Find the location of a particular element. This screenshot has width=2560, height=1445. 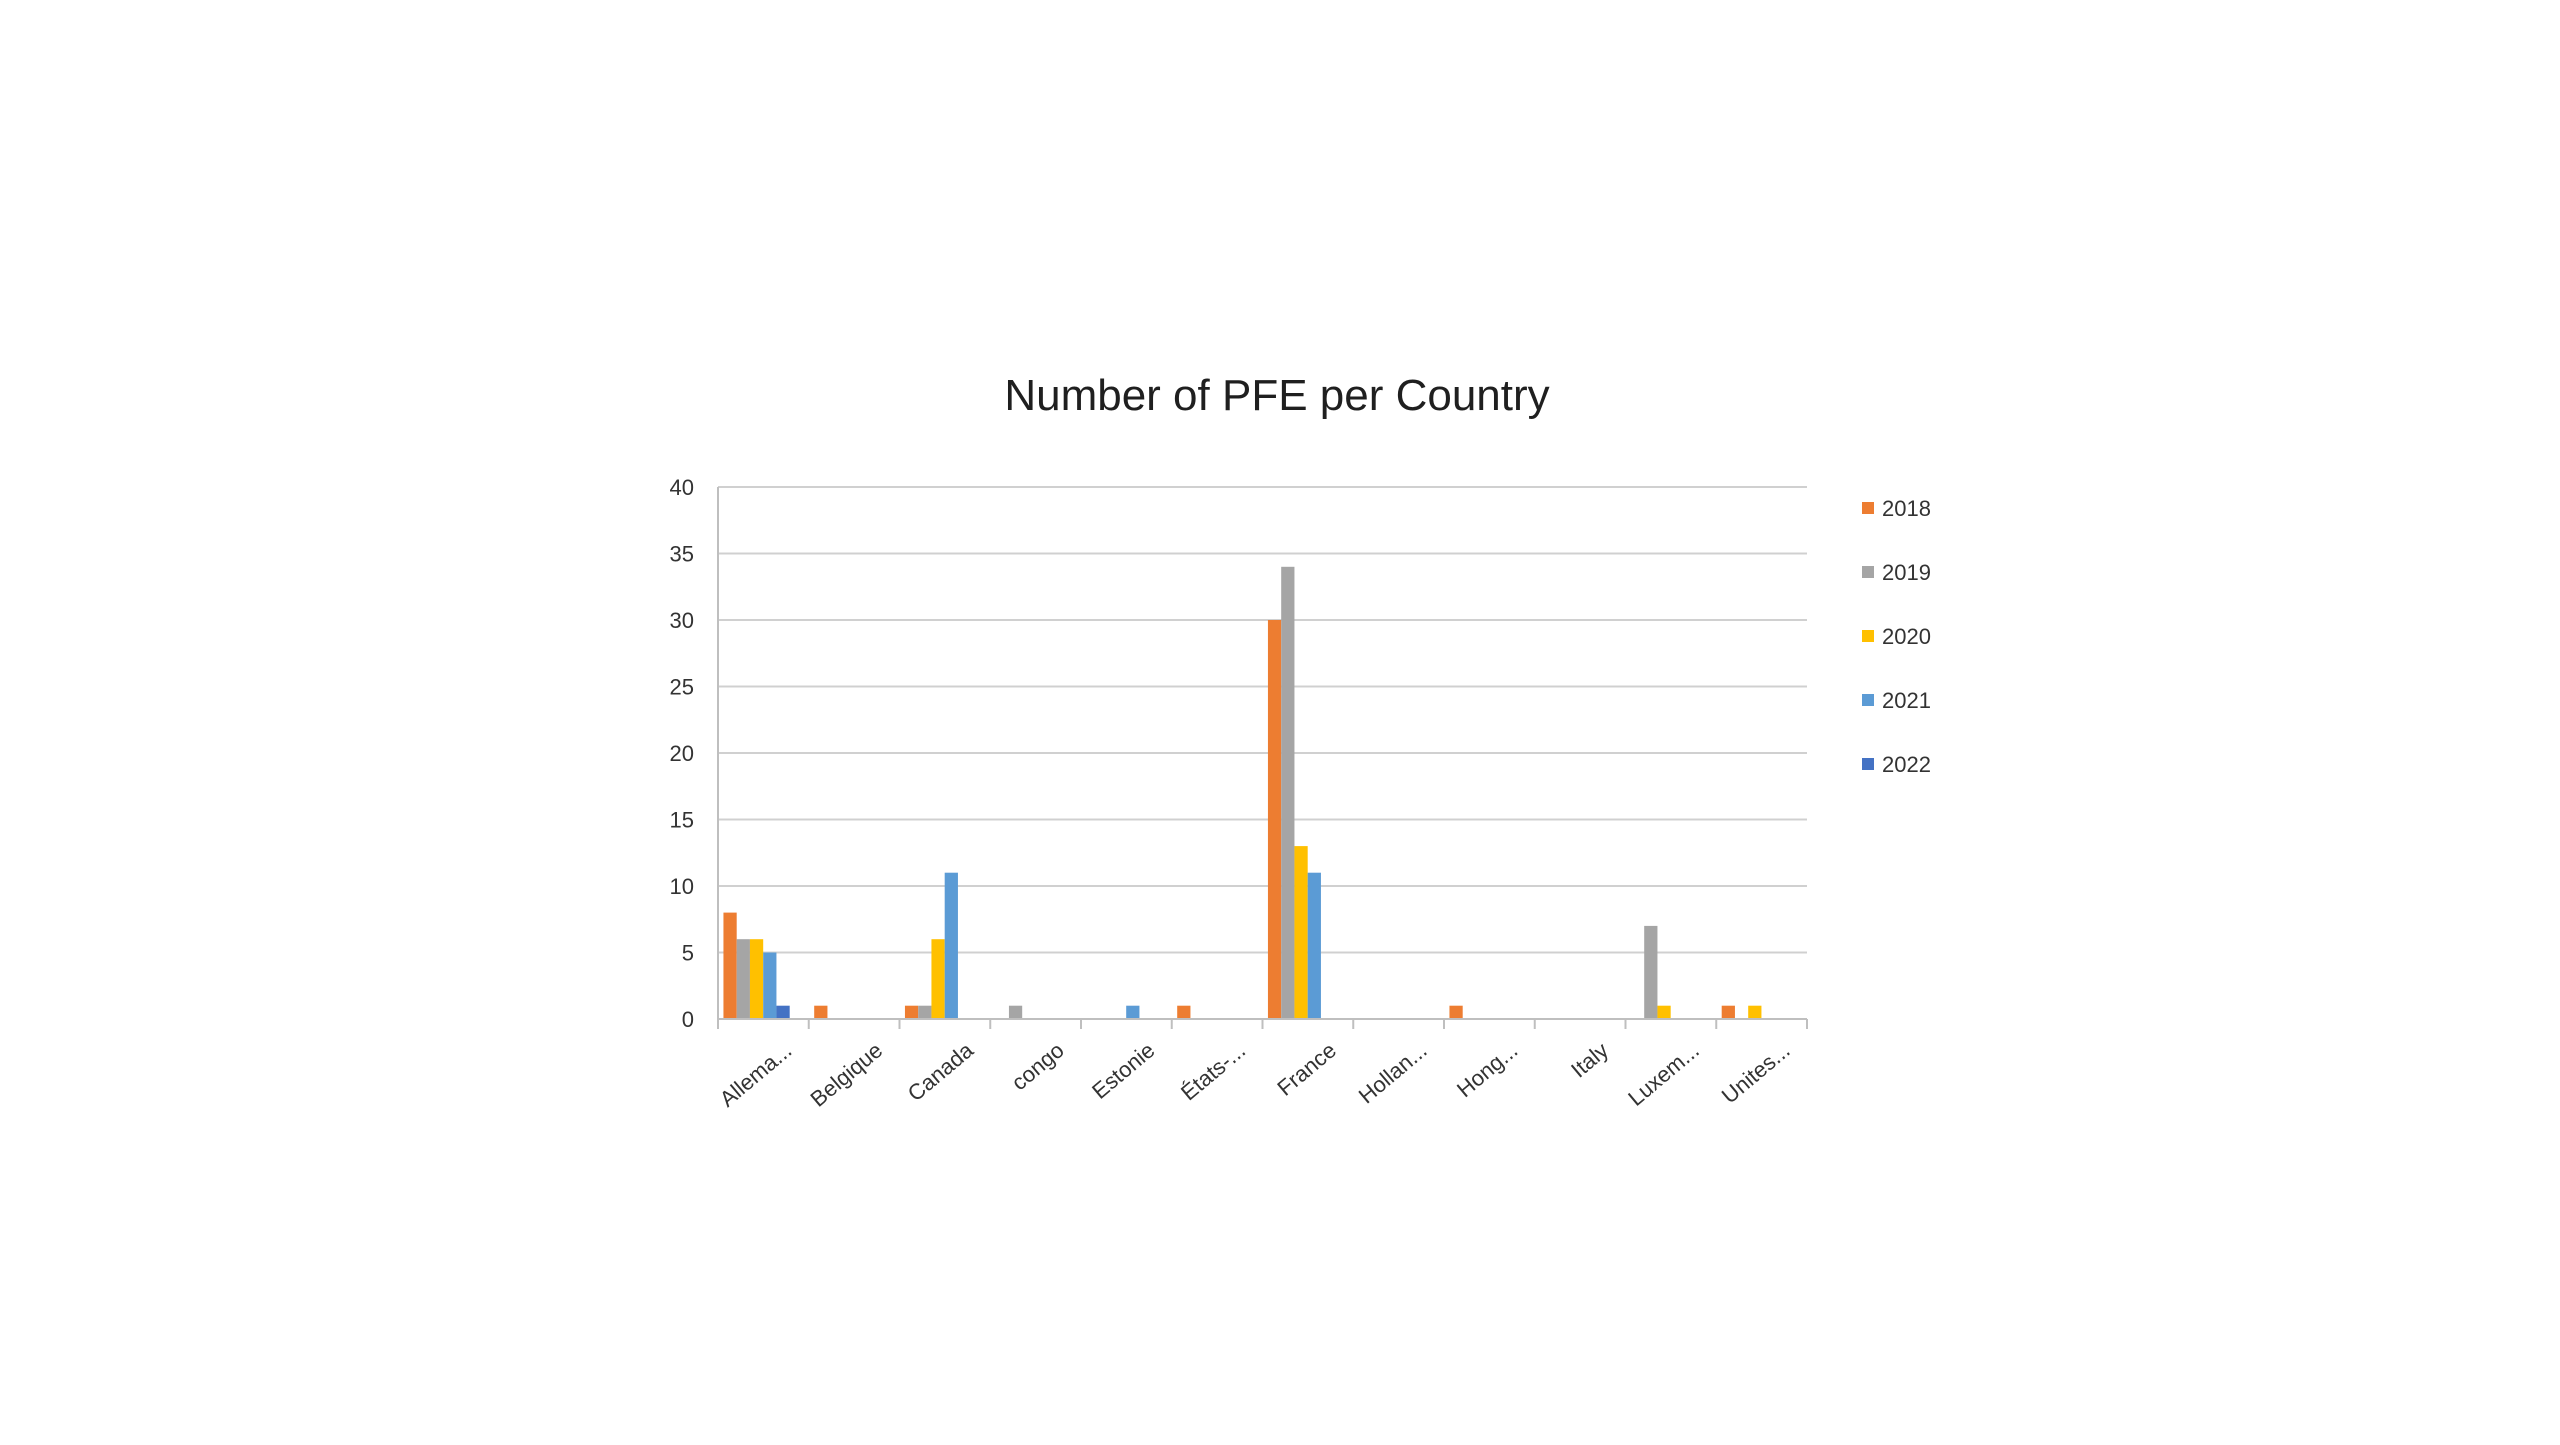

legend-swatch-2020 is located at coordinates (1868, 636).